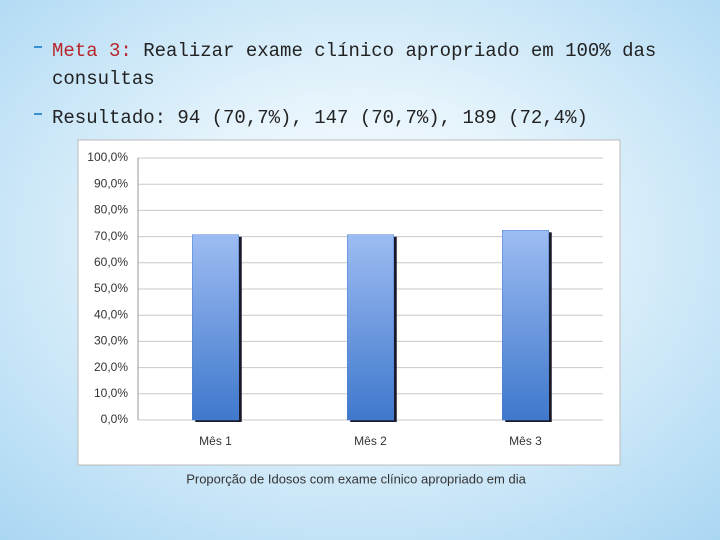 The height and width of the screenshot is (540, 720). I want to click on meta-label: Meta 3:, so click(92, 51).